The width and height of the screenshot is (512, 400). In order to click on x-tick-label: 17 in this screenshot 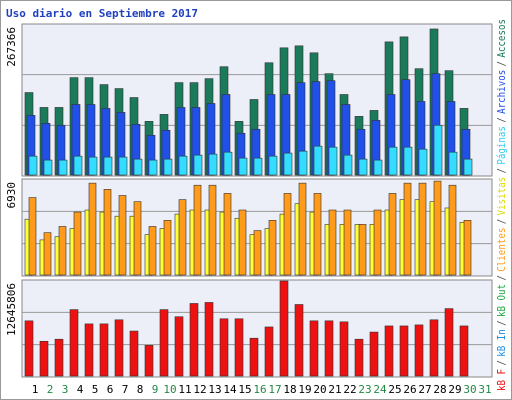, I will do `click(274, 389)`.